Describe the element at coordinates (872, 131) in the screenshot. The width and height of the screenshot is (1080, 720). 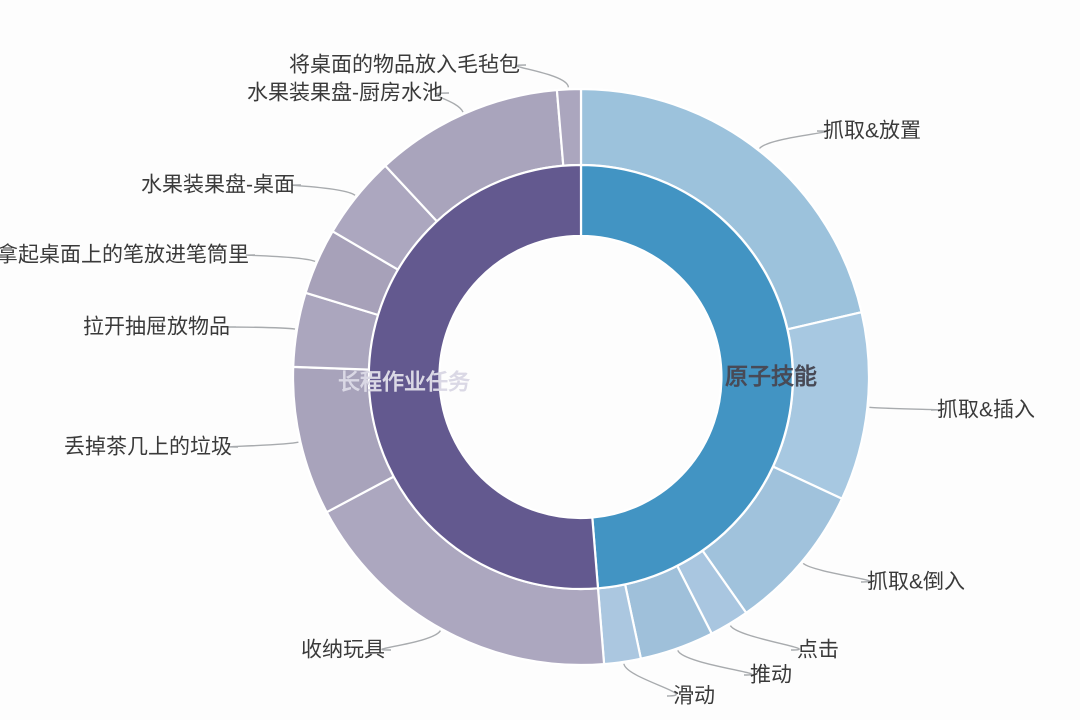
I see `label-grasp-place: 抓取&放置` at that location.